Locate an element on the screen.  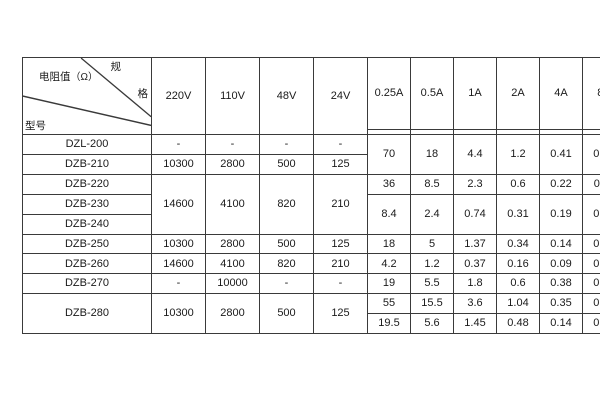
header-spacer-row is located at coordinates (311, 132).